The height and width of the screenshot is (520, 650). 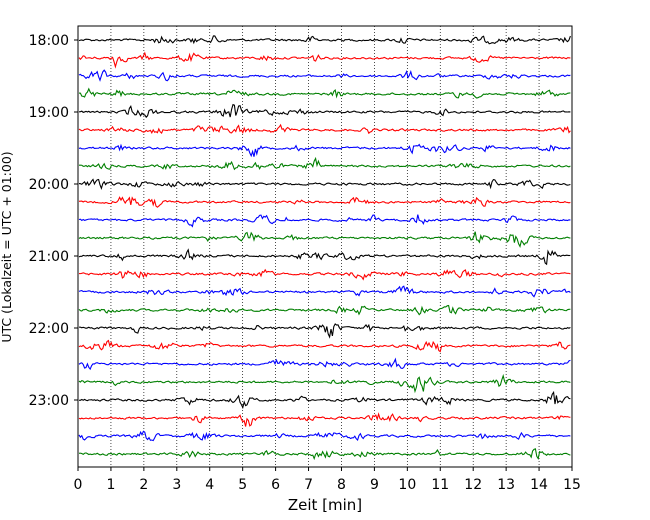 What do you see at coordinates (341, 485) in the screenshot?
I see `x-tick-label: 8` at bounding box center [341, 485].